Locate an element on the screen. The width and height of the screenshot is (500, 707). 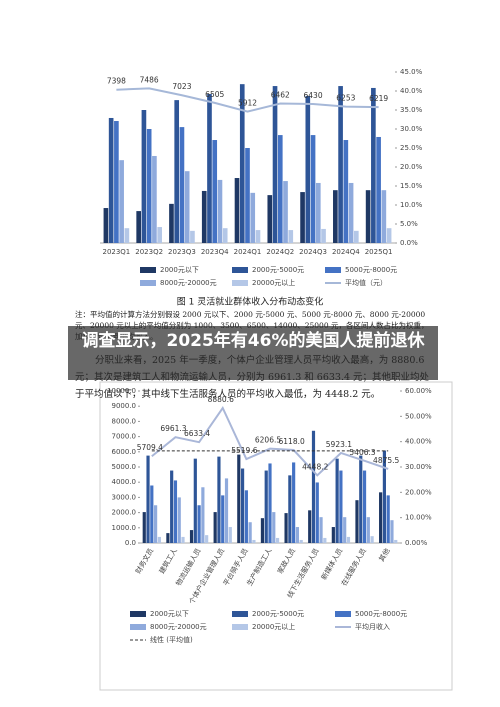
y-tick-label: 3000.0 is located at coordinates (124, 497).